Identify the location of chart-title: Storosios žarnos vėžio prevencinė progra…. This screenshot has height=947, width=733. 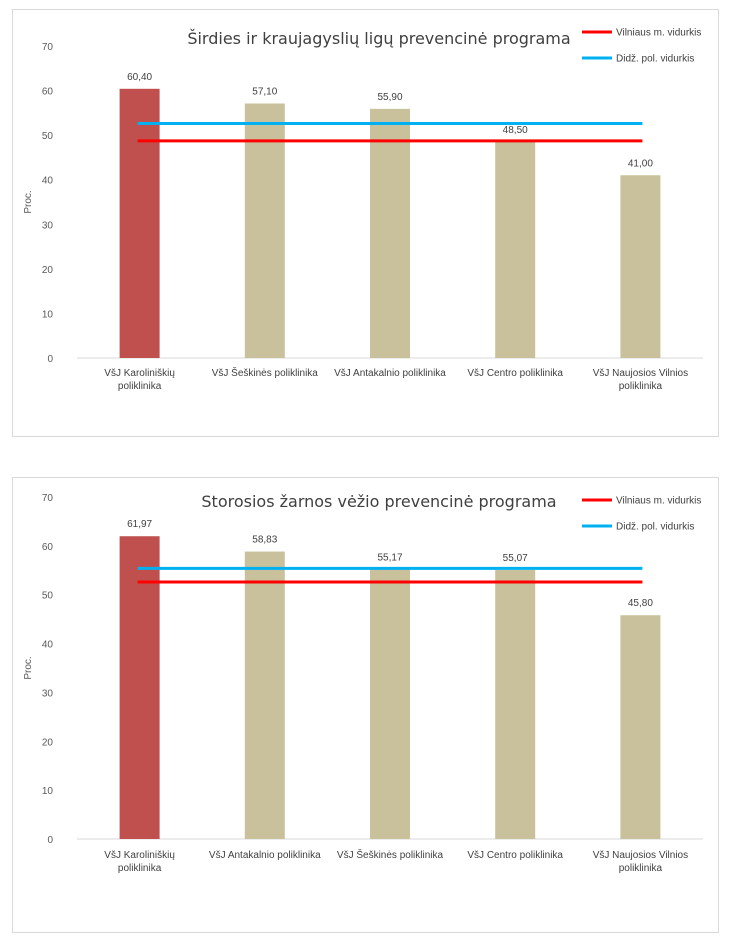
(378, 501).